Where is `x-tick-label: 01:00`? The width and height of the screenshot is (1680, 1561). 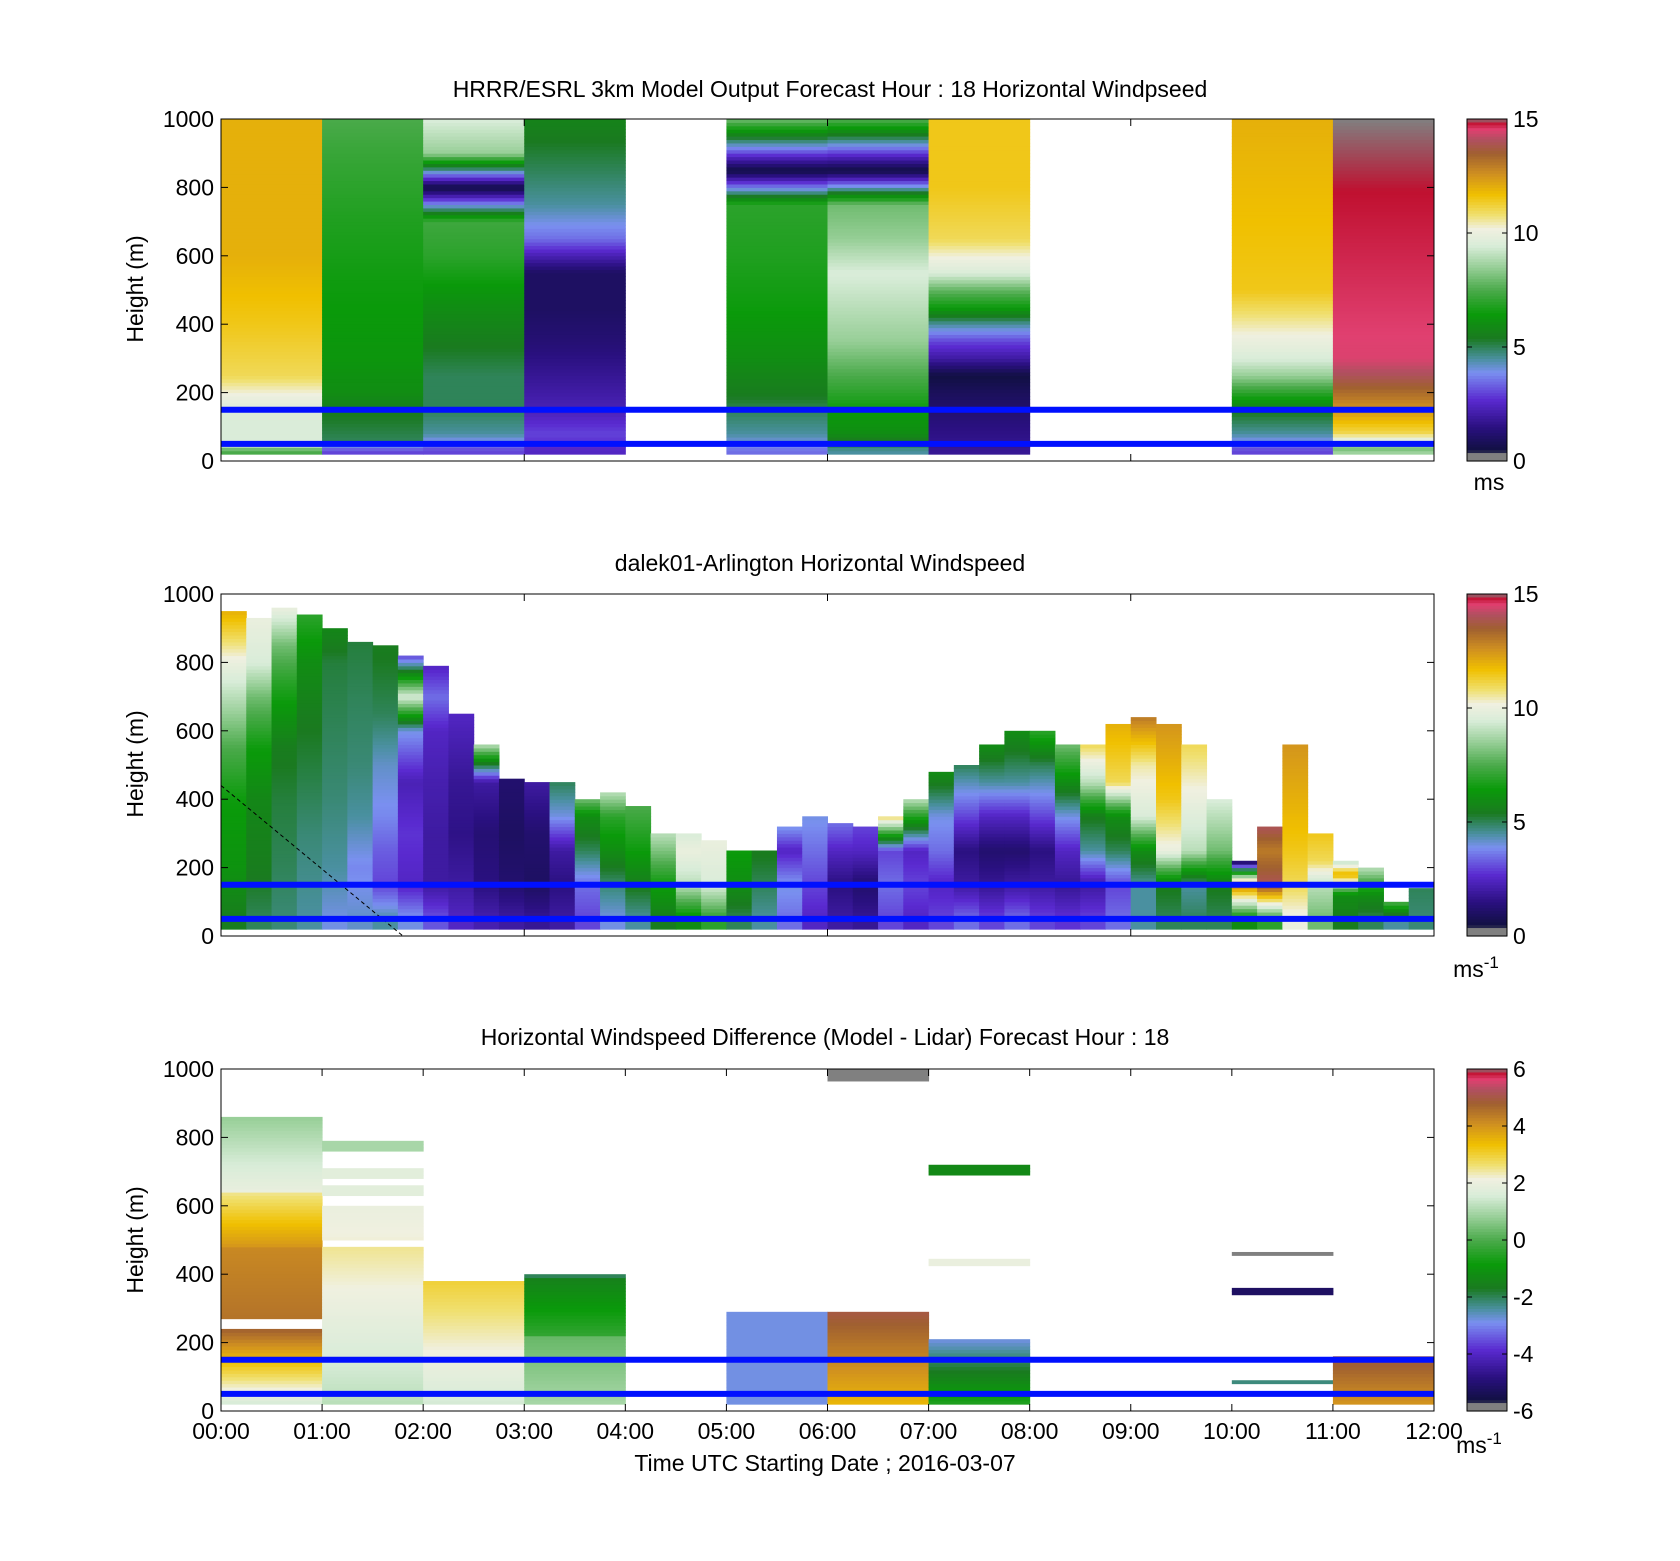 x-tick-label: 01:00 is located at coordinates (322, 1431).